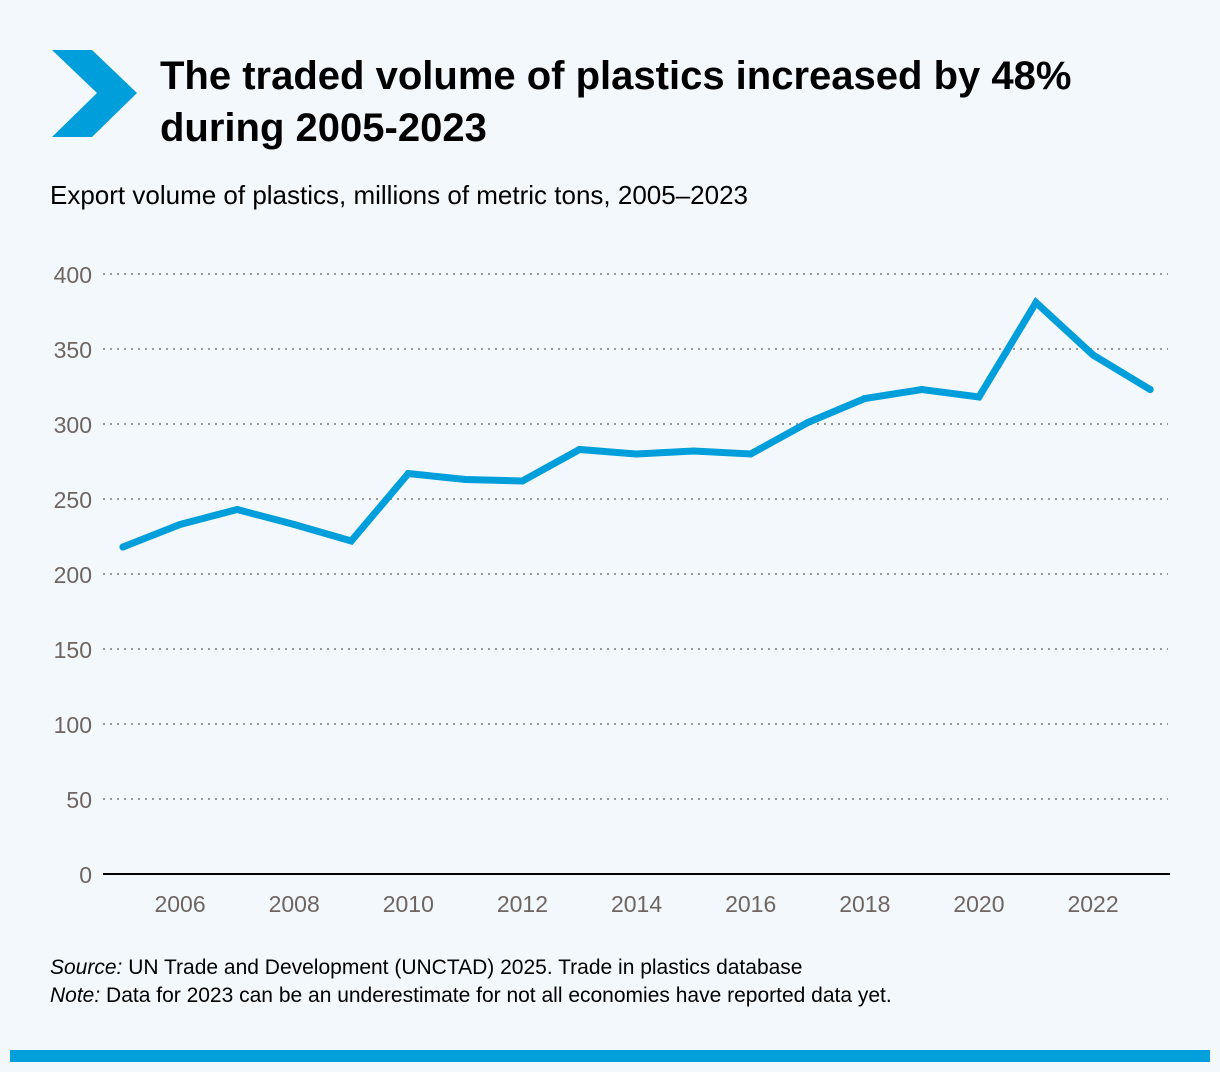  Describe the element at coordinates (73, 425) in the screenshot. I see `y-tick-label: 300` at that location.